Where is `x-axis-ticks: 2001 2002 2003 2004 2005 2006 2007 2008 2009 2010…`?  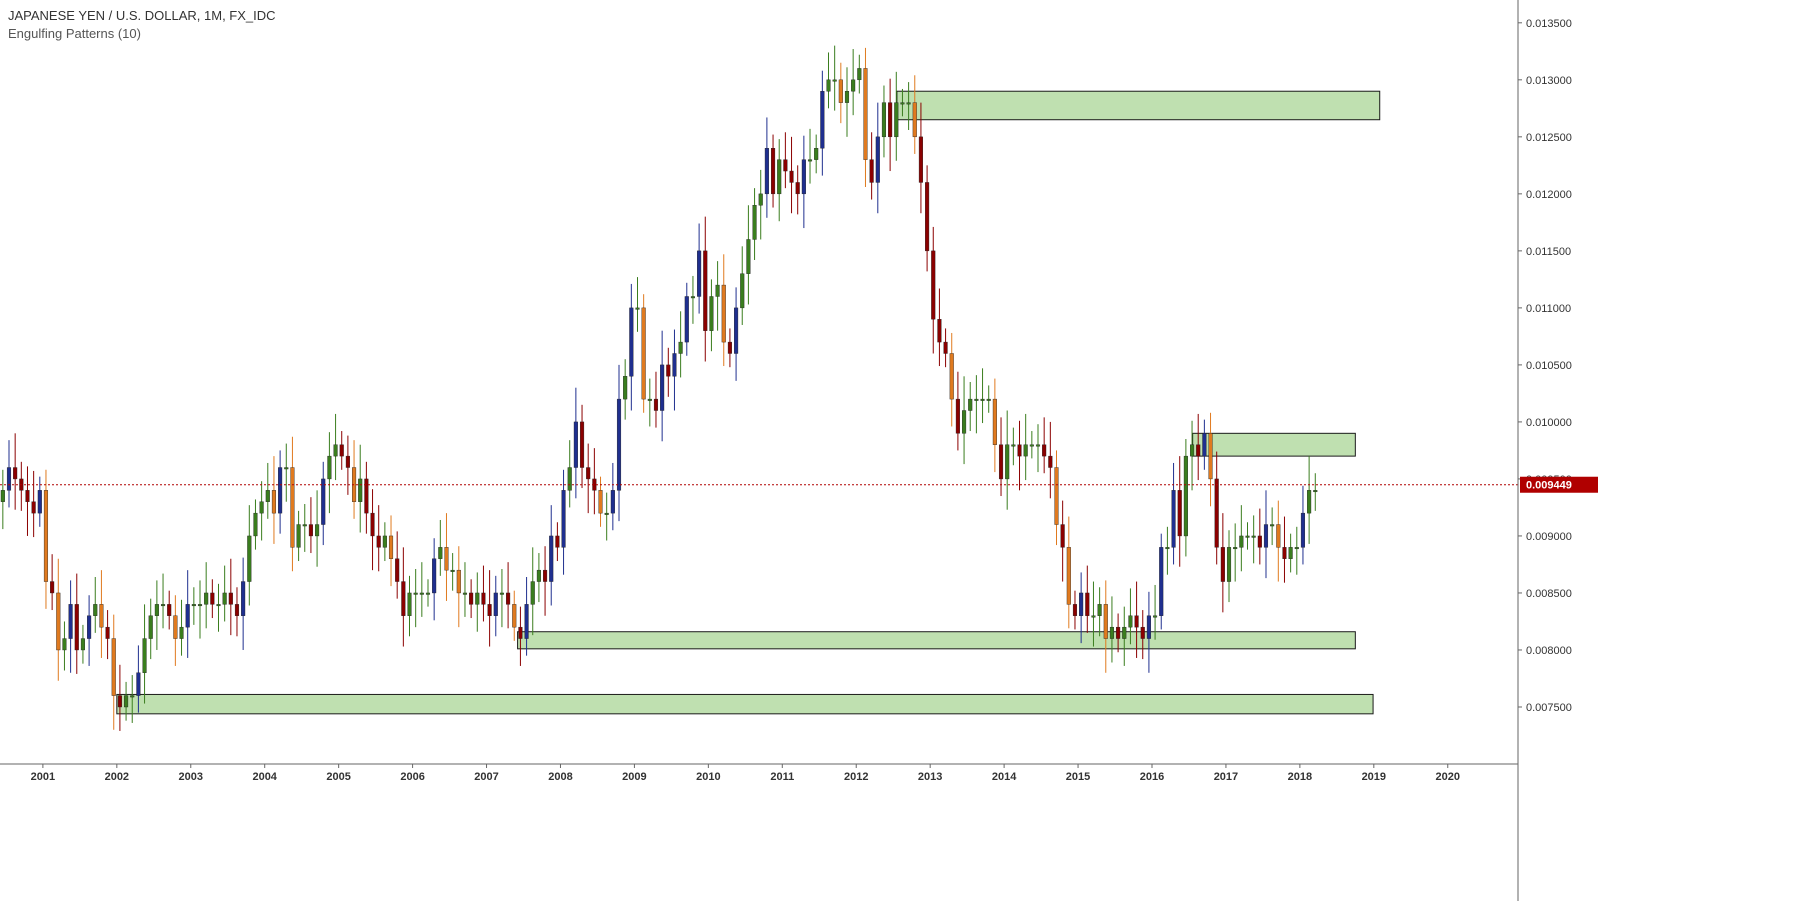 x-axis-ticks: 2001 2002 2003 2004 2005 2006 2007 2008 2009 2010… is located at coordinates (745, 773).